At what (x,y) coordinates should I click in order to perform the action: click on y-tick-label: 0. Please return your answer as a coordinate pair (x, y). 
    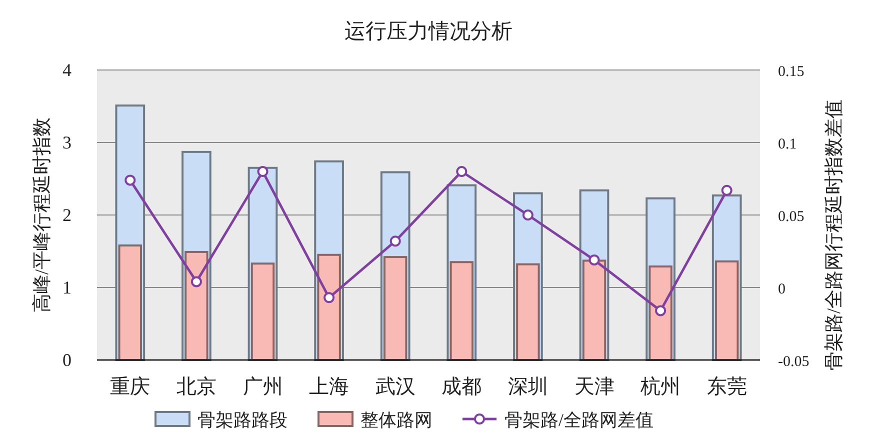
    Looking at the image, I should click on (67, 360).